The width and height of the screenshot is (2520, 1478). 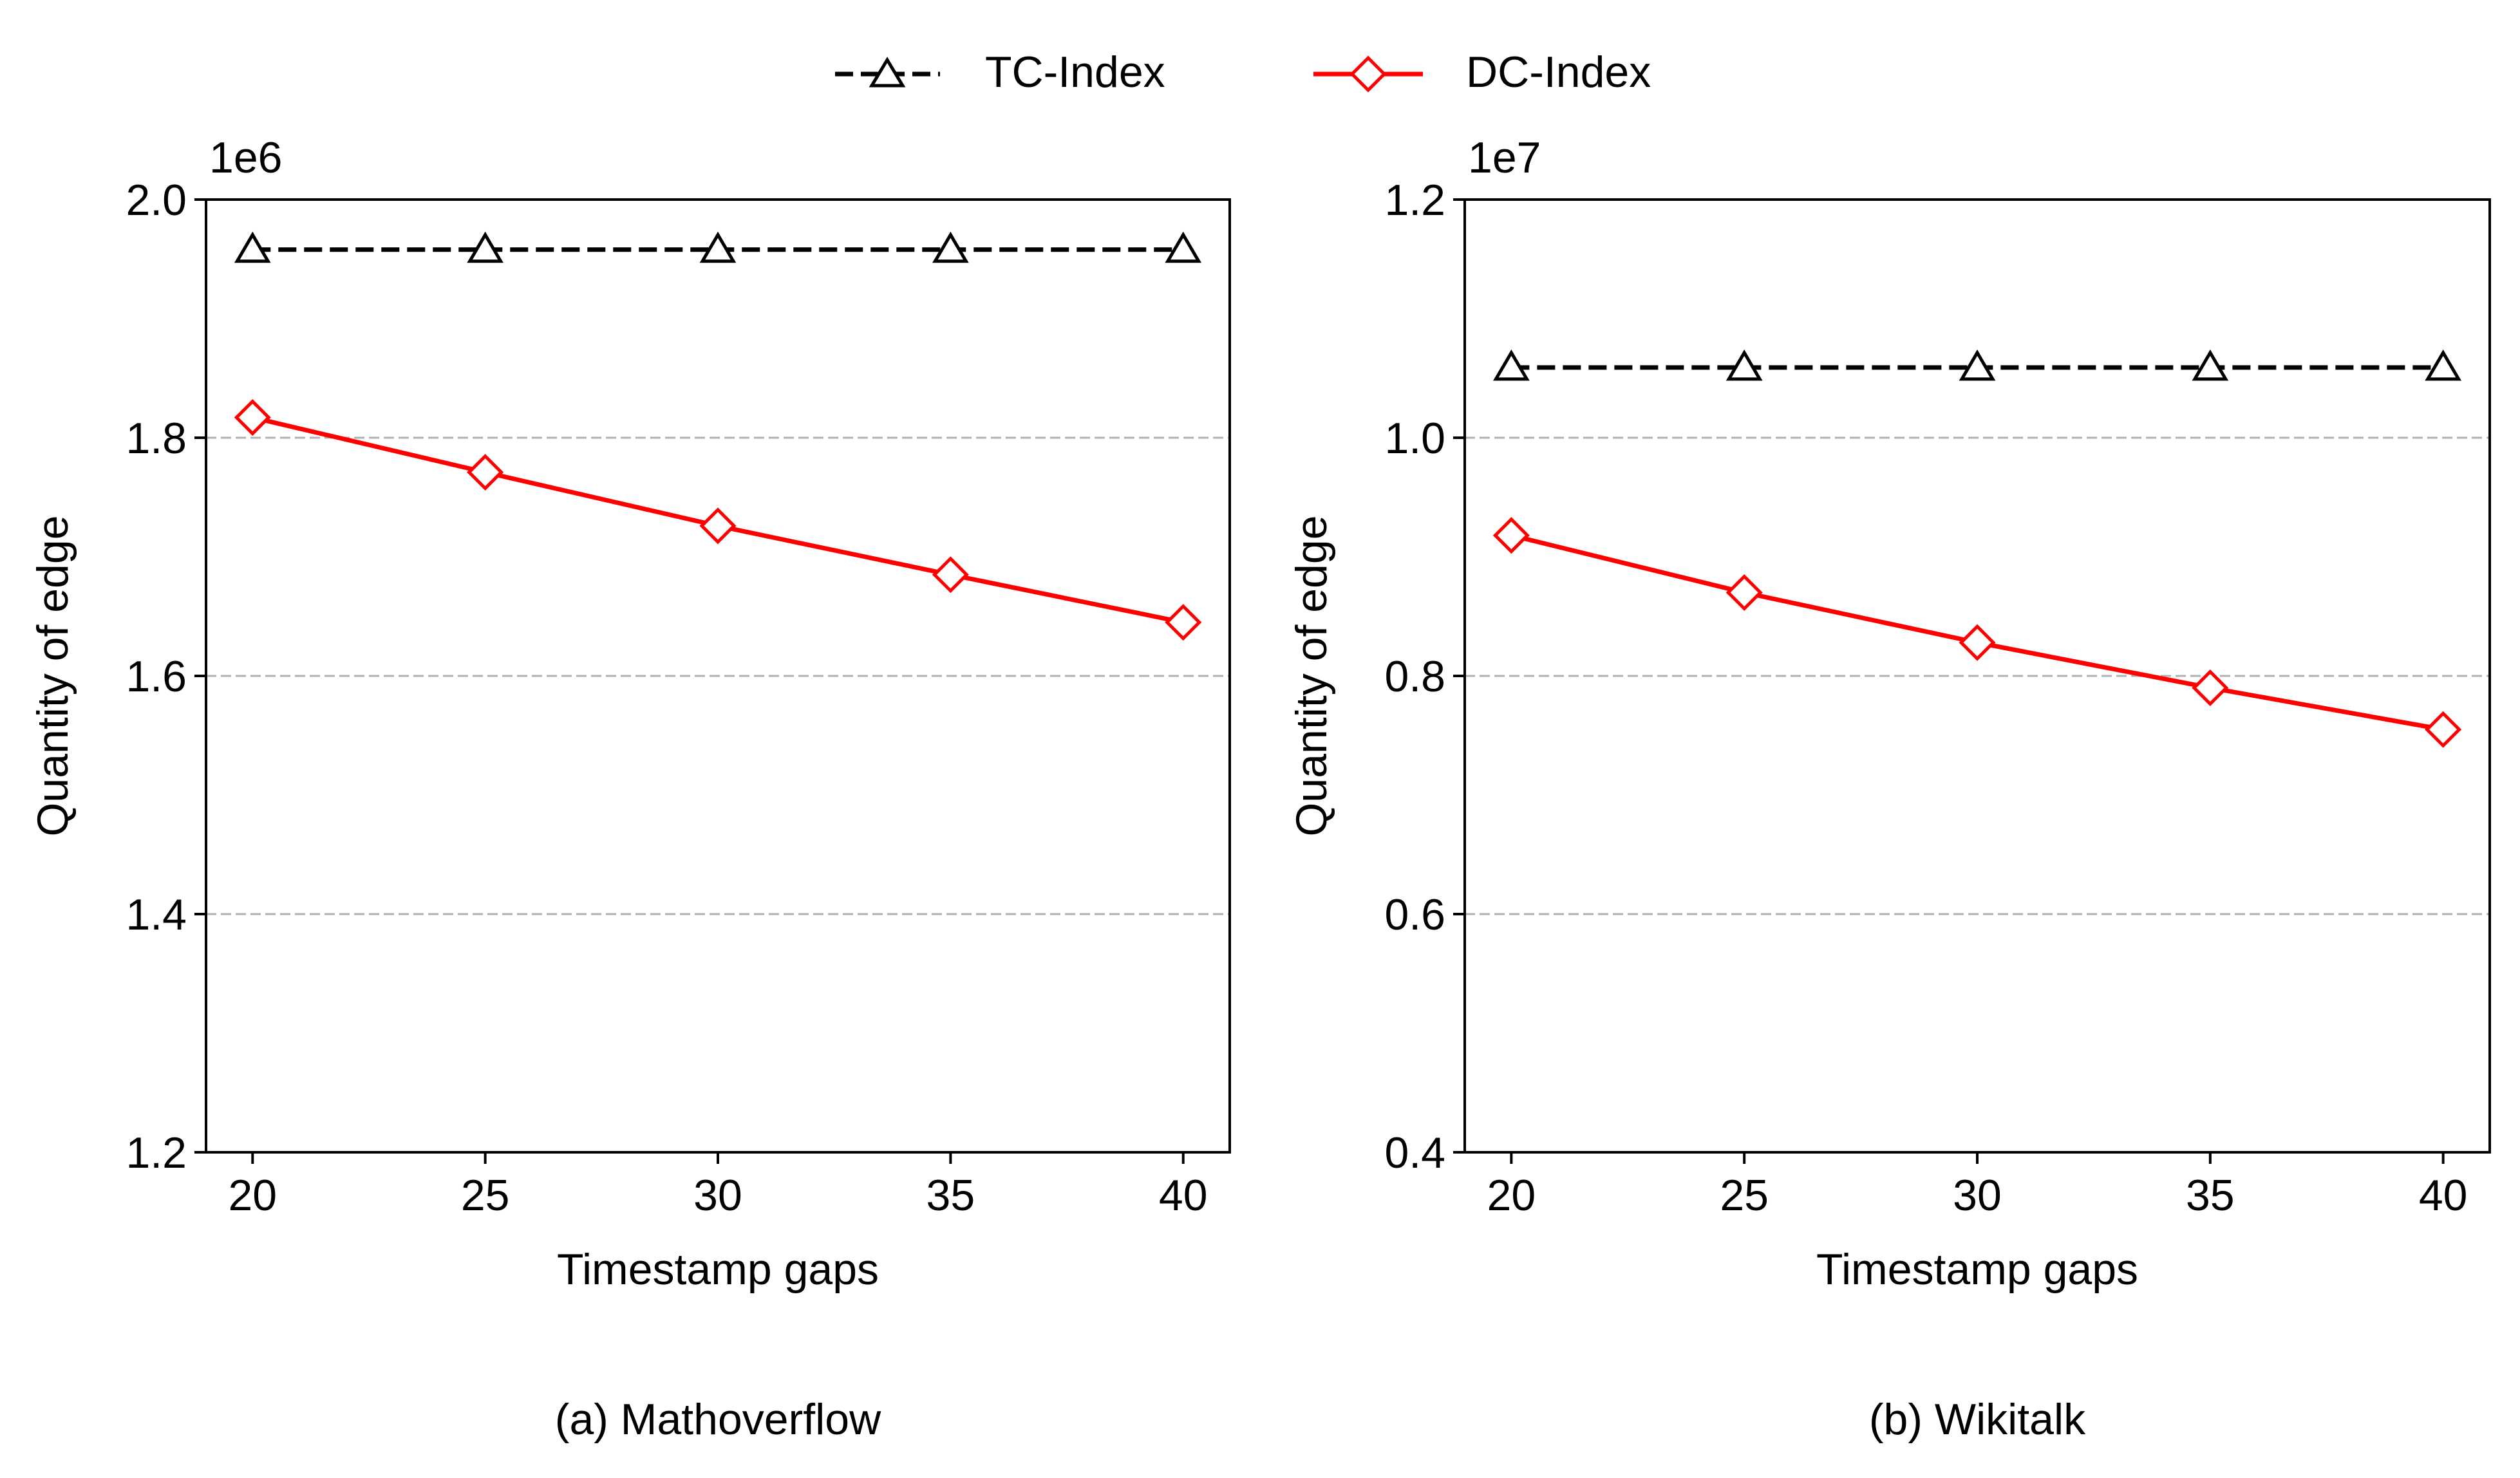 What do you see at coordinates (1368, 74) in the screenshot?
I see `diamond-icon` at bounding box center [1368, 74].